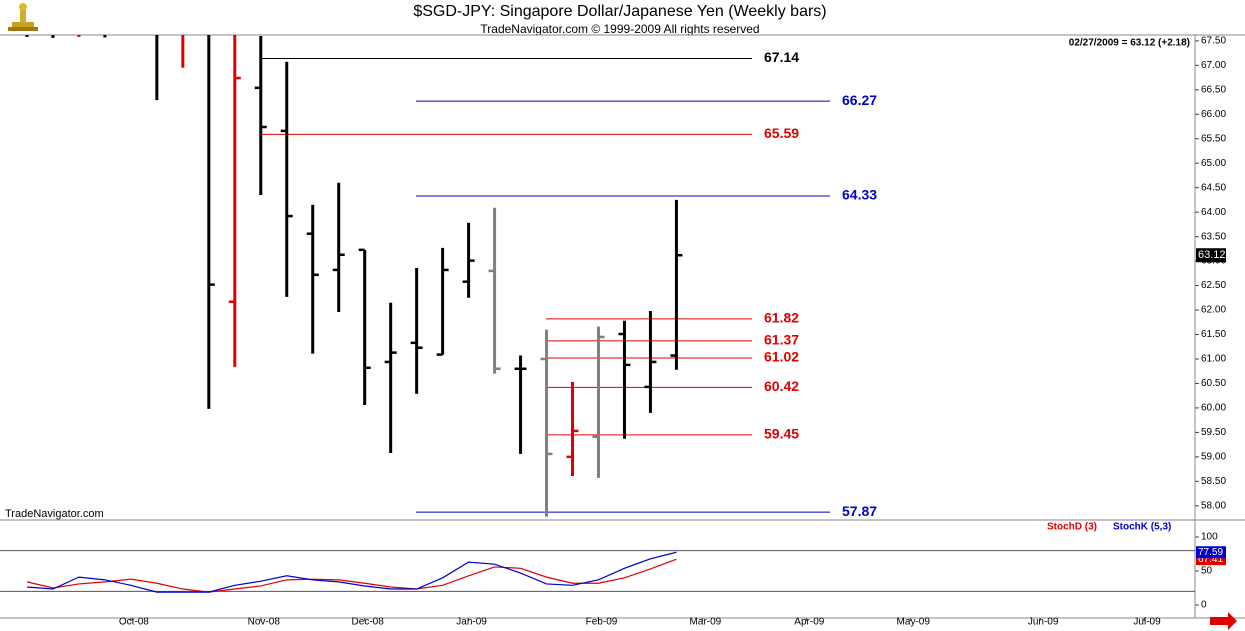  What do you see at coordinates (1209, 537) in the screenshot?
I see `y-tick-label: 100` at bounding box center [1209, 537].